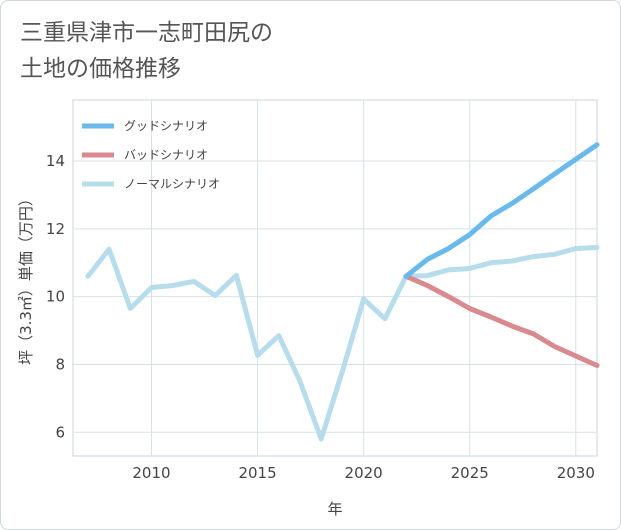  Describe the element at coordinates (166, 126) in the screenshot. I see `legend-label-0: グッドシナリオ` at that location.